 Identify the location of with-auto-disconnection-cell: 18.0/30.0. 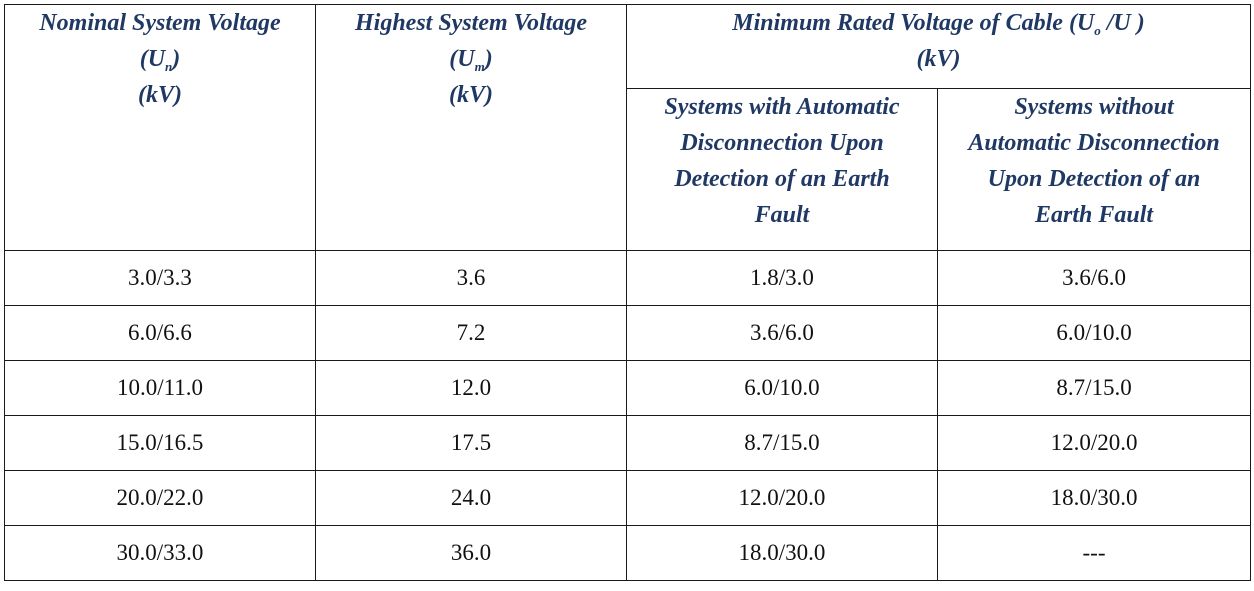
(782, 553).